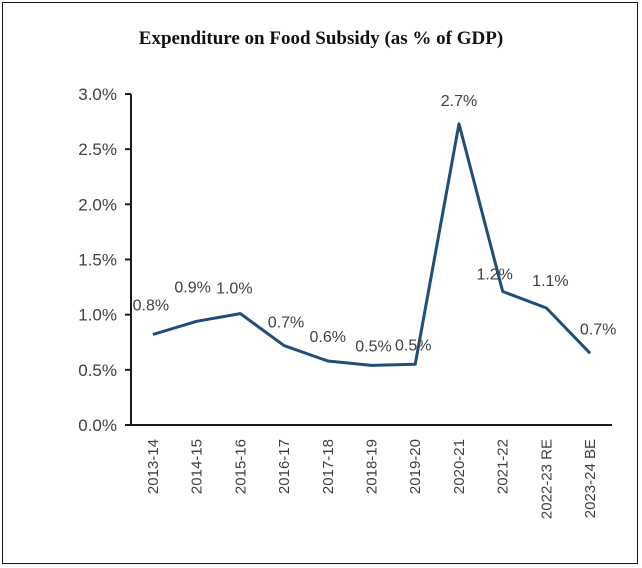  I want to click on data-label: 0.9%, so click(192, 287).